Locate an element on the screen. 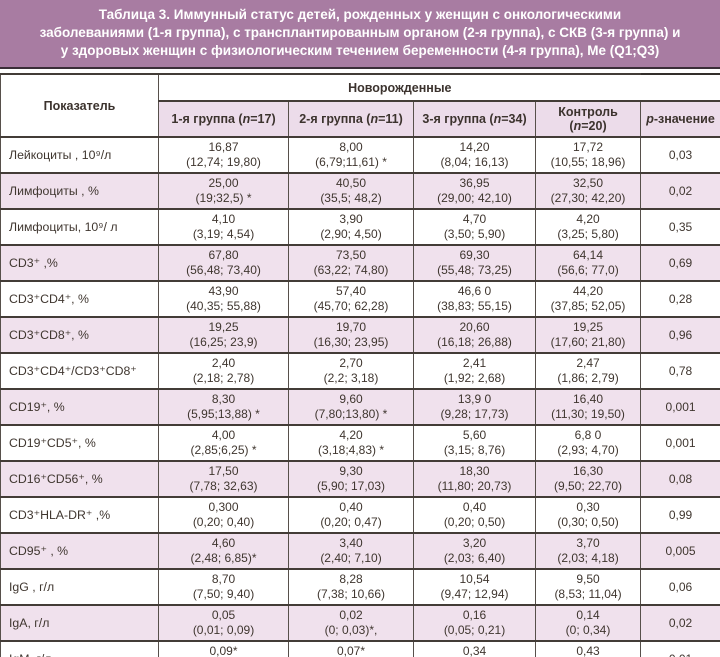 Image resolution: width=720 pixels, height=657 pixels. median-value: 16,30 is located at coordinates (588, 471).